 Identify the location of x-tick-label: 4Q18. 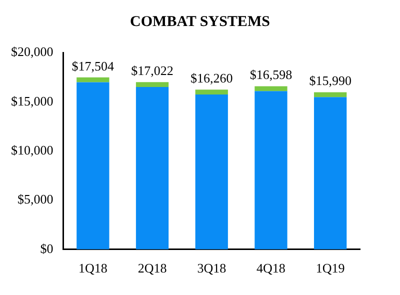
(271, 268).